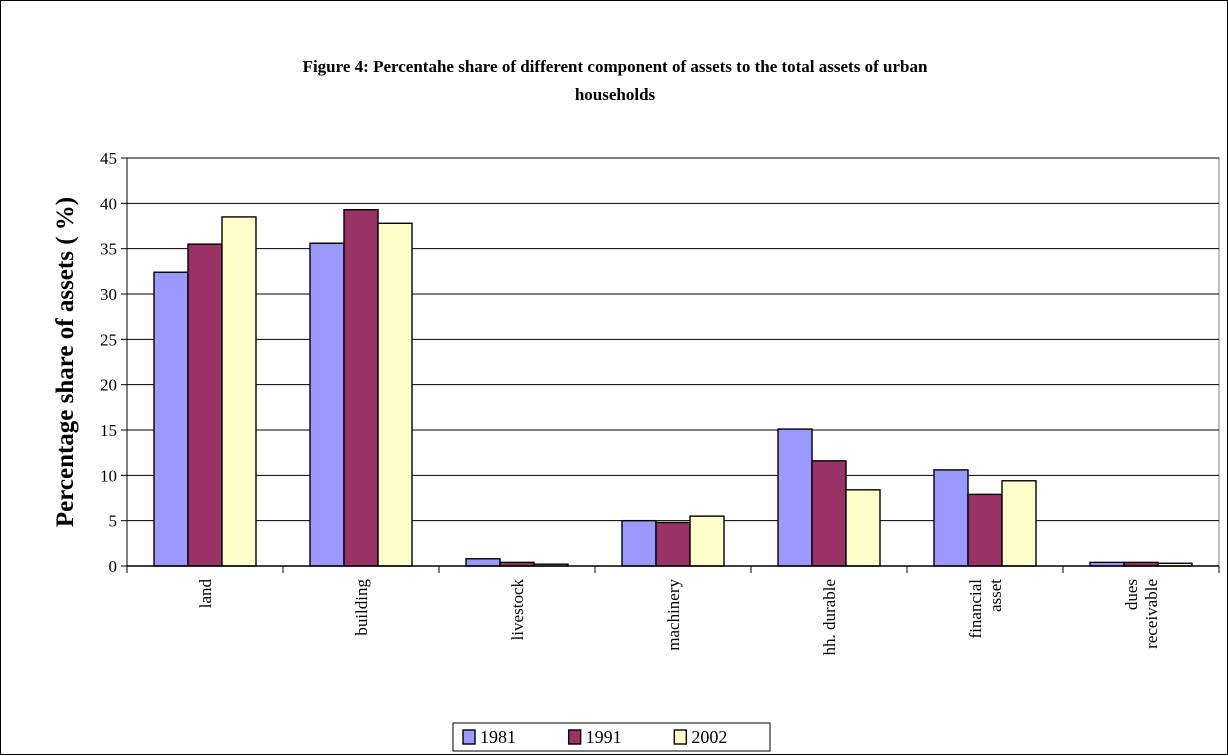  Describe the element at coordinates (205, 594) in the screenshot. I see `category-label: land` at that location.